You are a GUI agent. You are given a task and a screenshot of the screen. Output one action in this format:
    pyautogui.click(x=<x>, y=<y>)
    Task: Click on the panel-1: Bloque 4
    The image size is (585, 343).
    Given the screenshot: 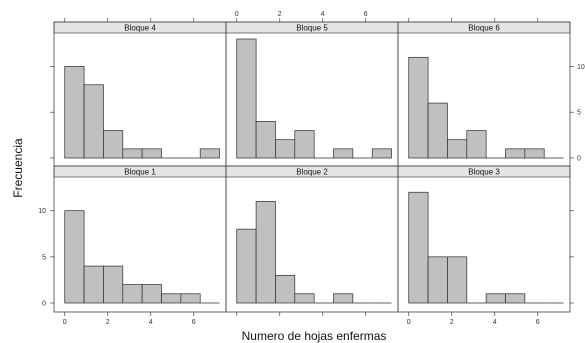 What is the action you would take?
    pyautogui.click(x=138, y=92)
    